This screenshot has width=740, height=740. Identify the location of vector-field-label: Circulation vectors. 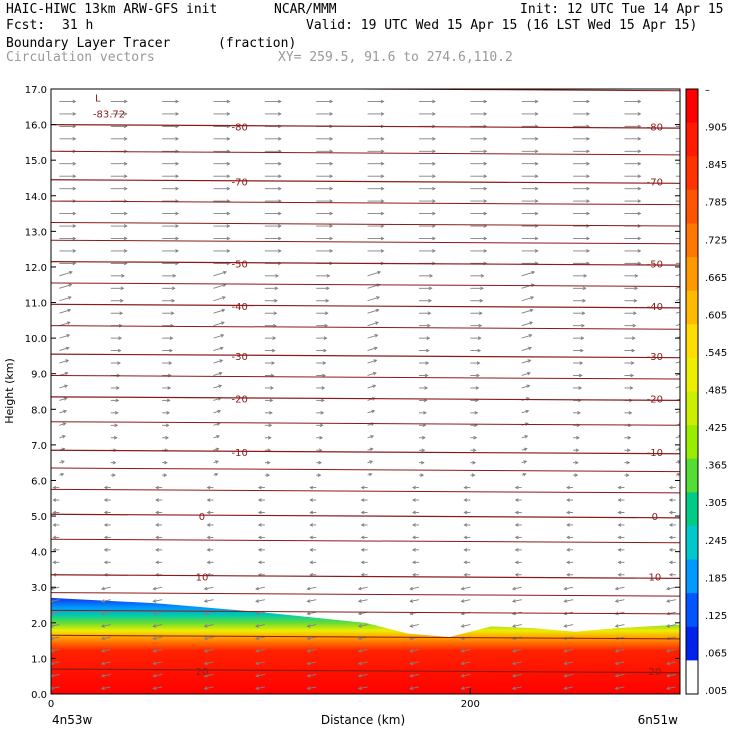
(80, 57).